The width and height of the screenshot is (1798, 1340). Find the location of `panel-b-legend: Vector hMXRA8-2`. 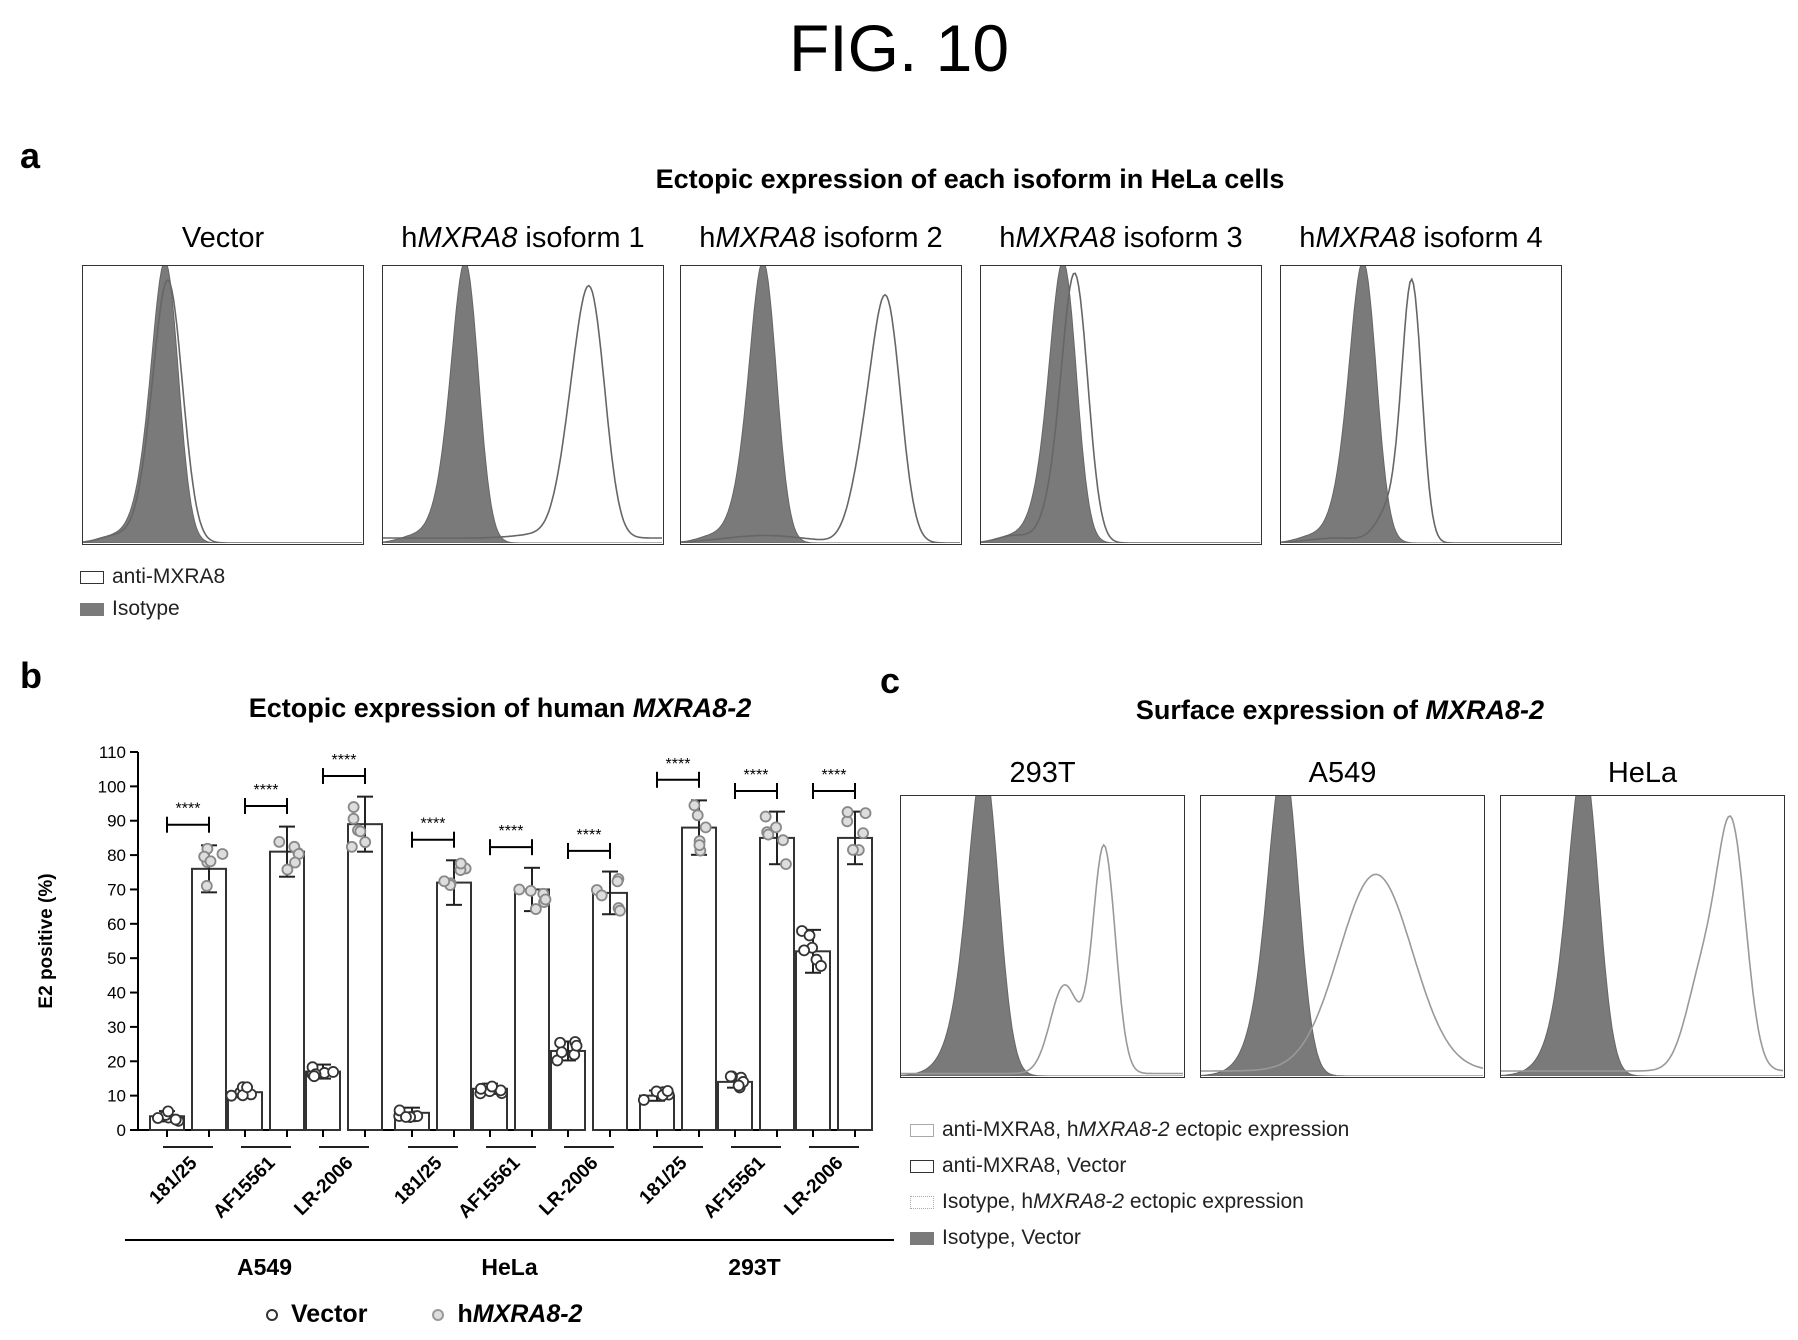

panel-b-legend: Vector hMXRA8-2 is located at coordinates (423, 1314).